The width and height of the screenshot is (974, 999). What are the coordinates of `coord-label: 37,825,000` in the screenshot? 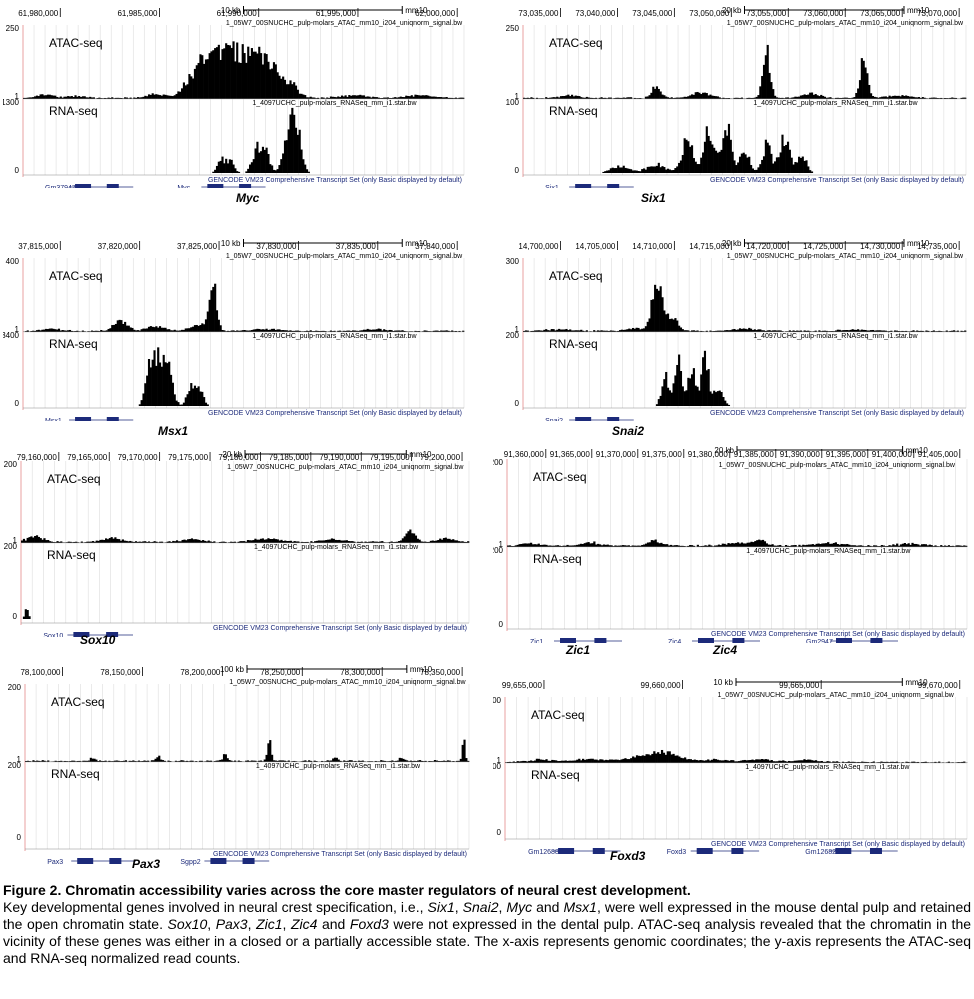 It's located at (197, 246).